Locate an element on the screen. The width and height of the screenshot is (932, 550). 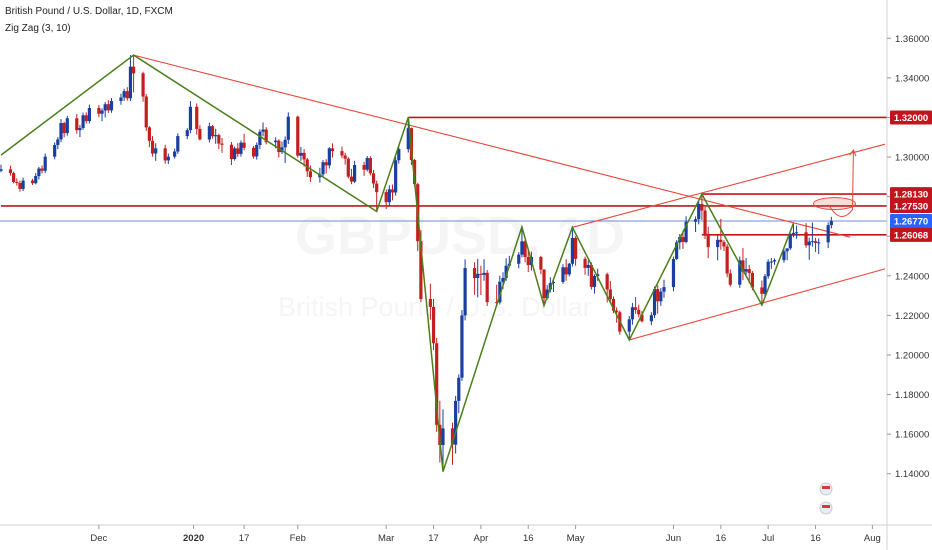
trendline is located at coordinates (729, 185).